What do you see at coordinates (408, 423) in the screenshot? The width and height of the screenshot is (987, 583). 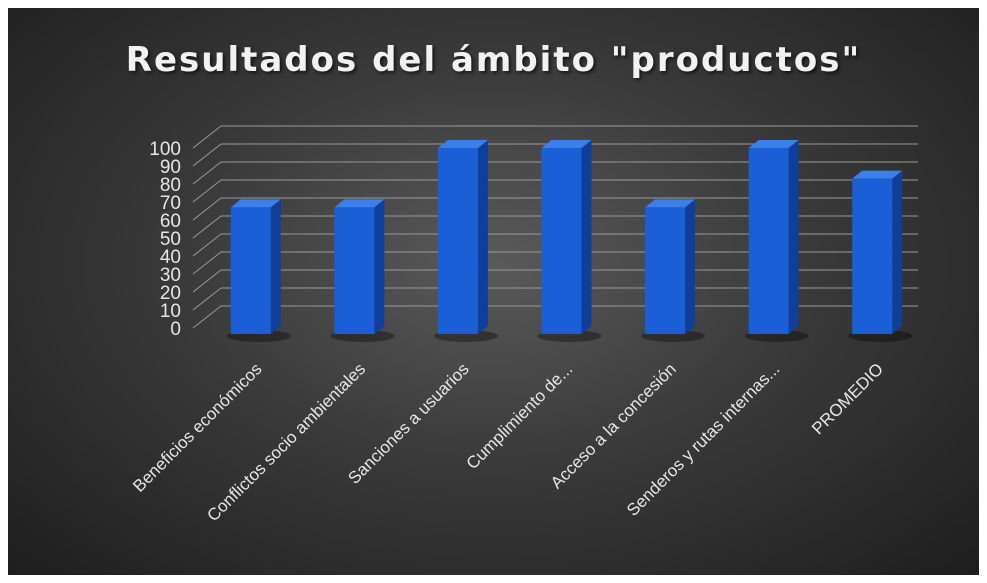 I see `x-category-label: Sanciones a usuarios` at bounding box center [408, 423].